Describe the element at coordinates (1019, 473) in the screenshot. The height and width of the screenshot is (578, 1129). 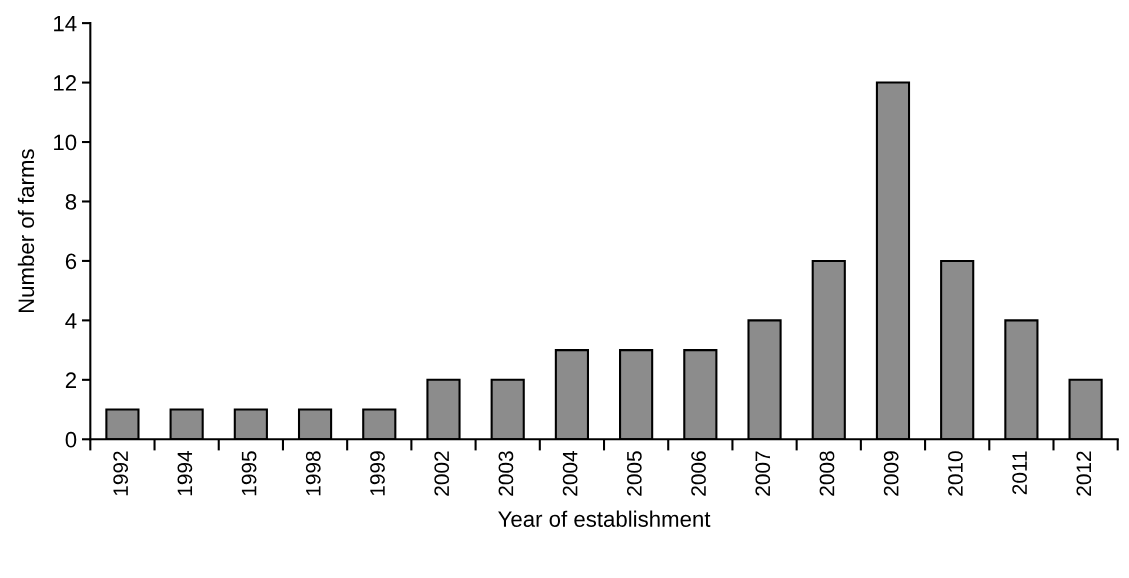
I see `x-tick-label: 2011` at that location.